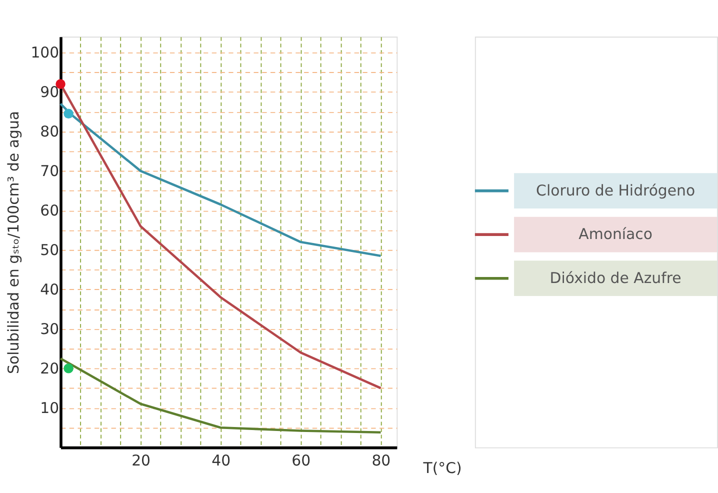 The width and height of the screenshot is (718, 493). I want to click on y-tick-label: 60, so click(50, 211).